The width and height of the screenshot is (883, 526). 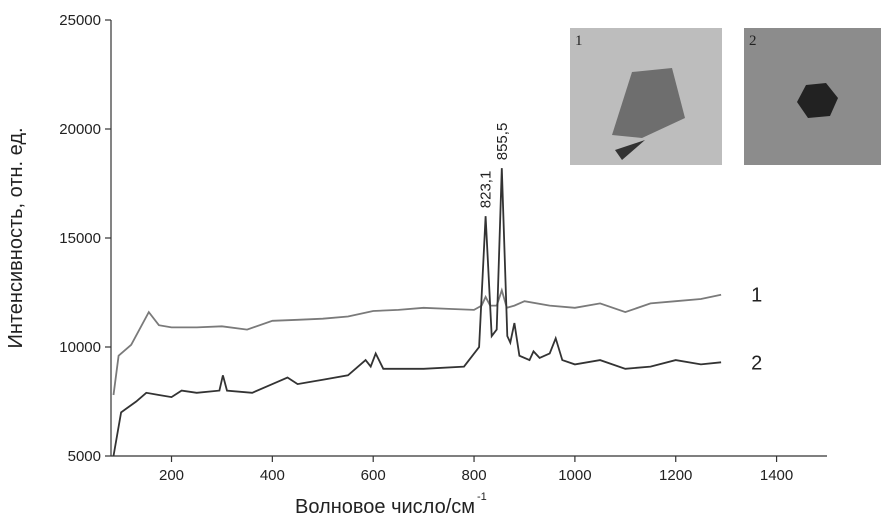 What do you see at coordinates (756, 296) in the screenshot?
I see `series-label: 1` at bounding box center [756, 296].